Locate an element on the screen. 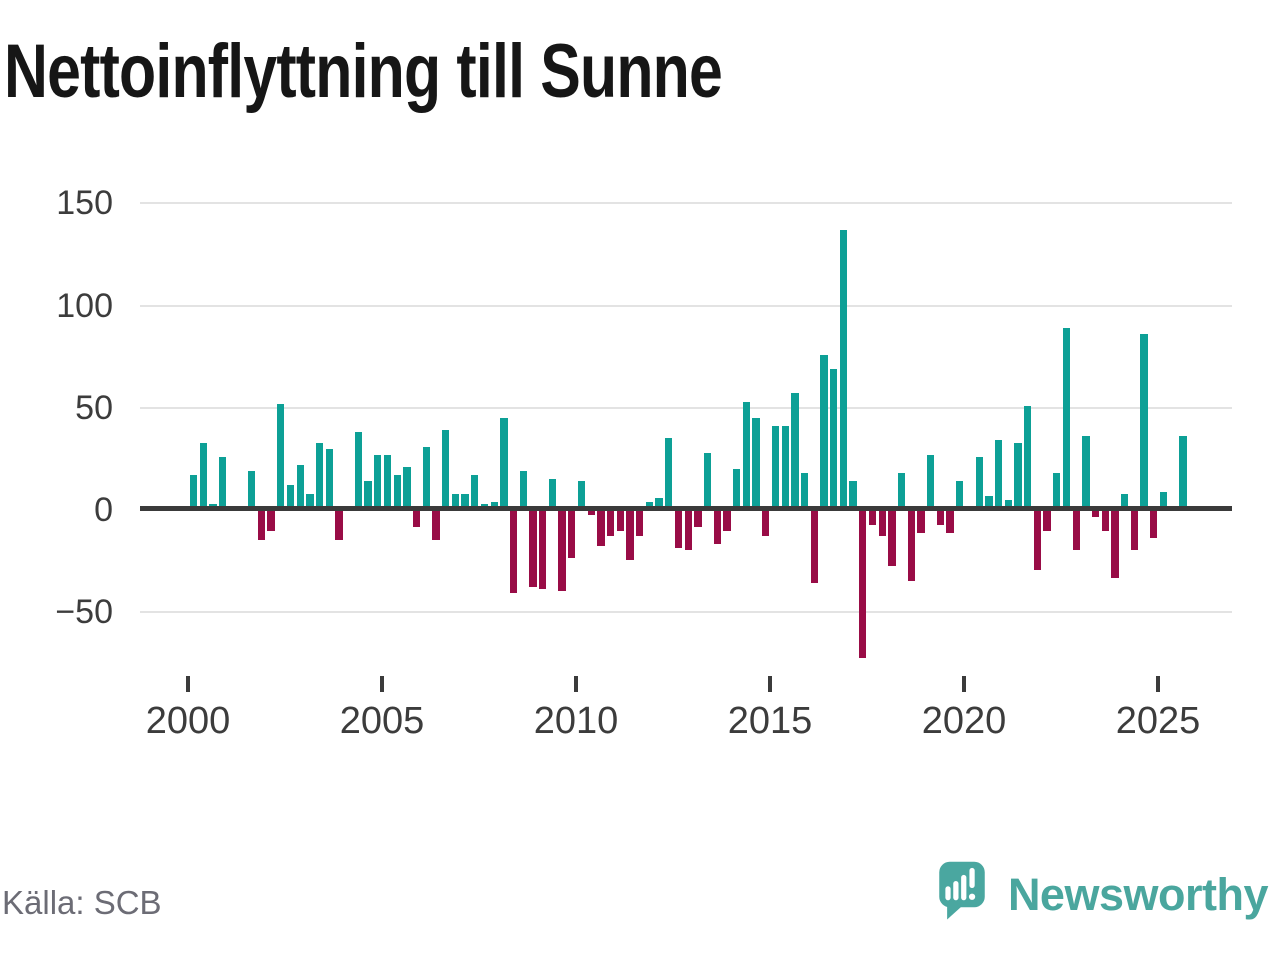 This screenshot has height=960, width=1280. newsworthy-logo-mark is located at coordinates (962, 890).